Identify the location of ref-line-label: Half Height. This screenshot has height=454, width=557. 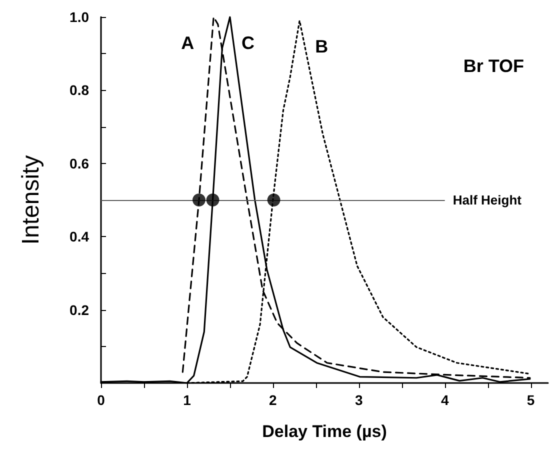
(487, 200).